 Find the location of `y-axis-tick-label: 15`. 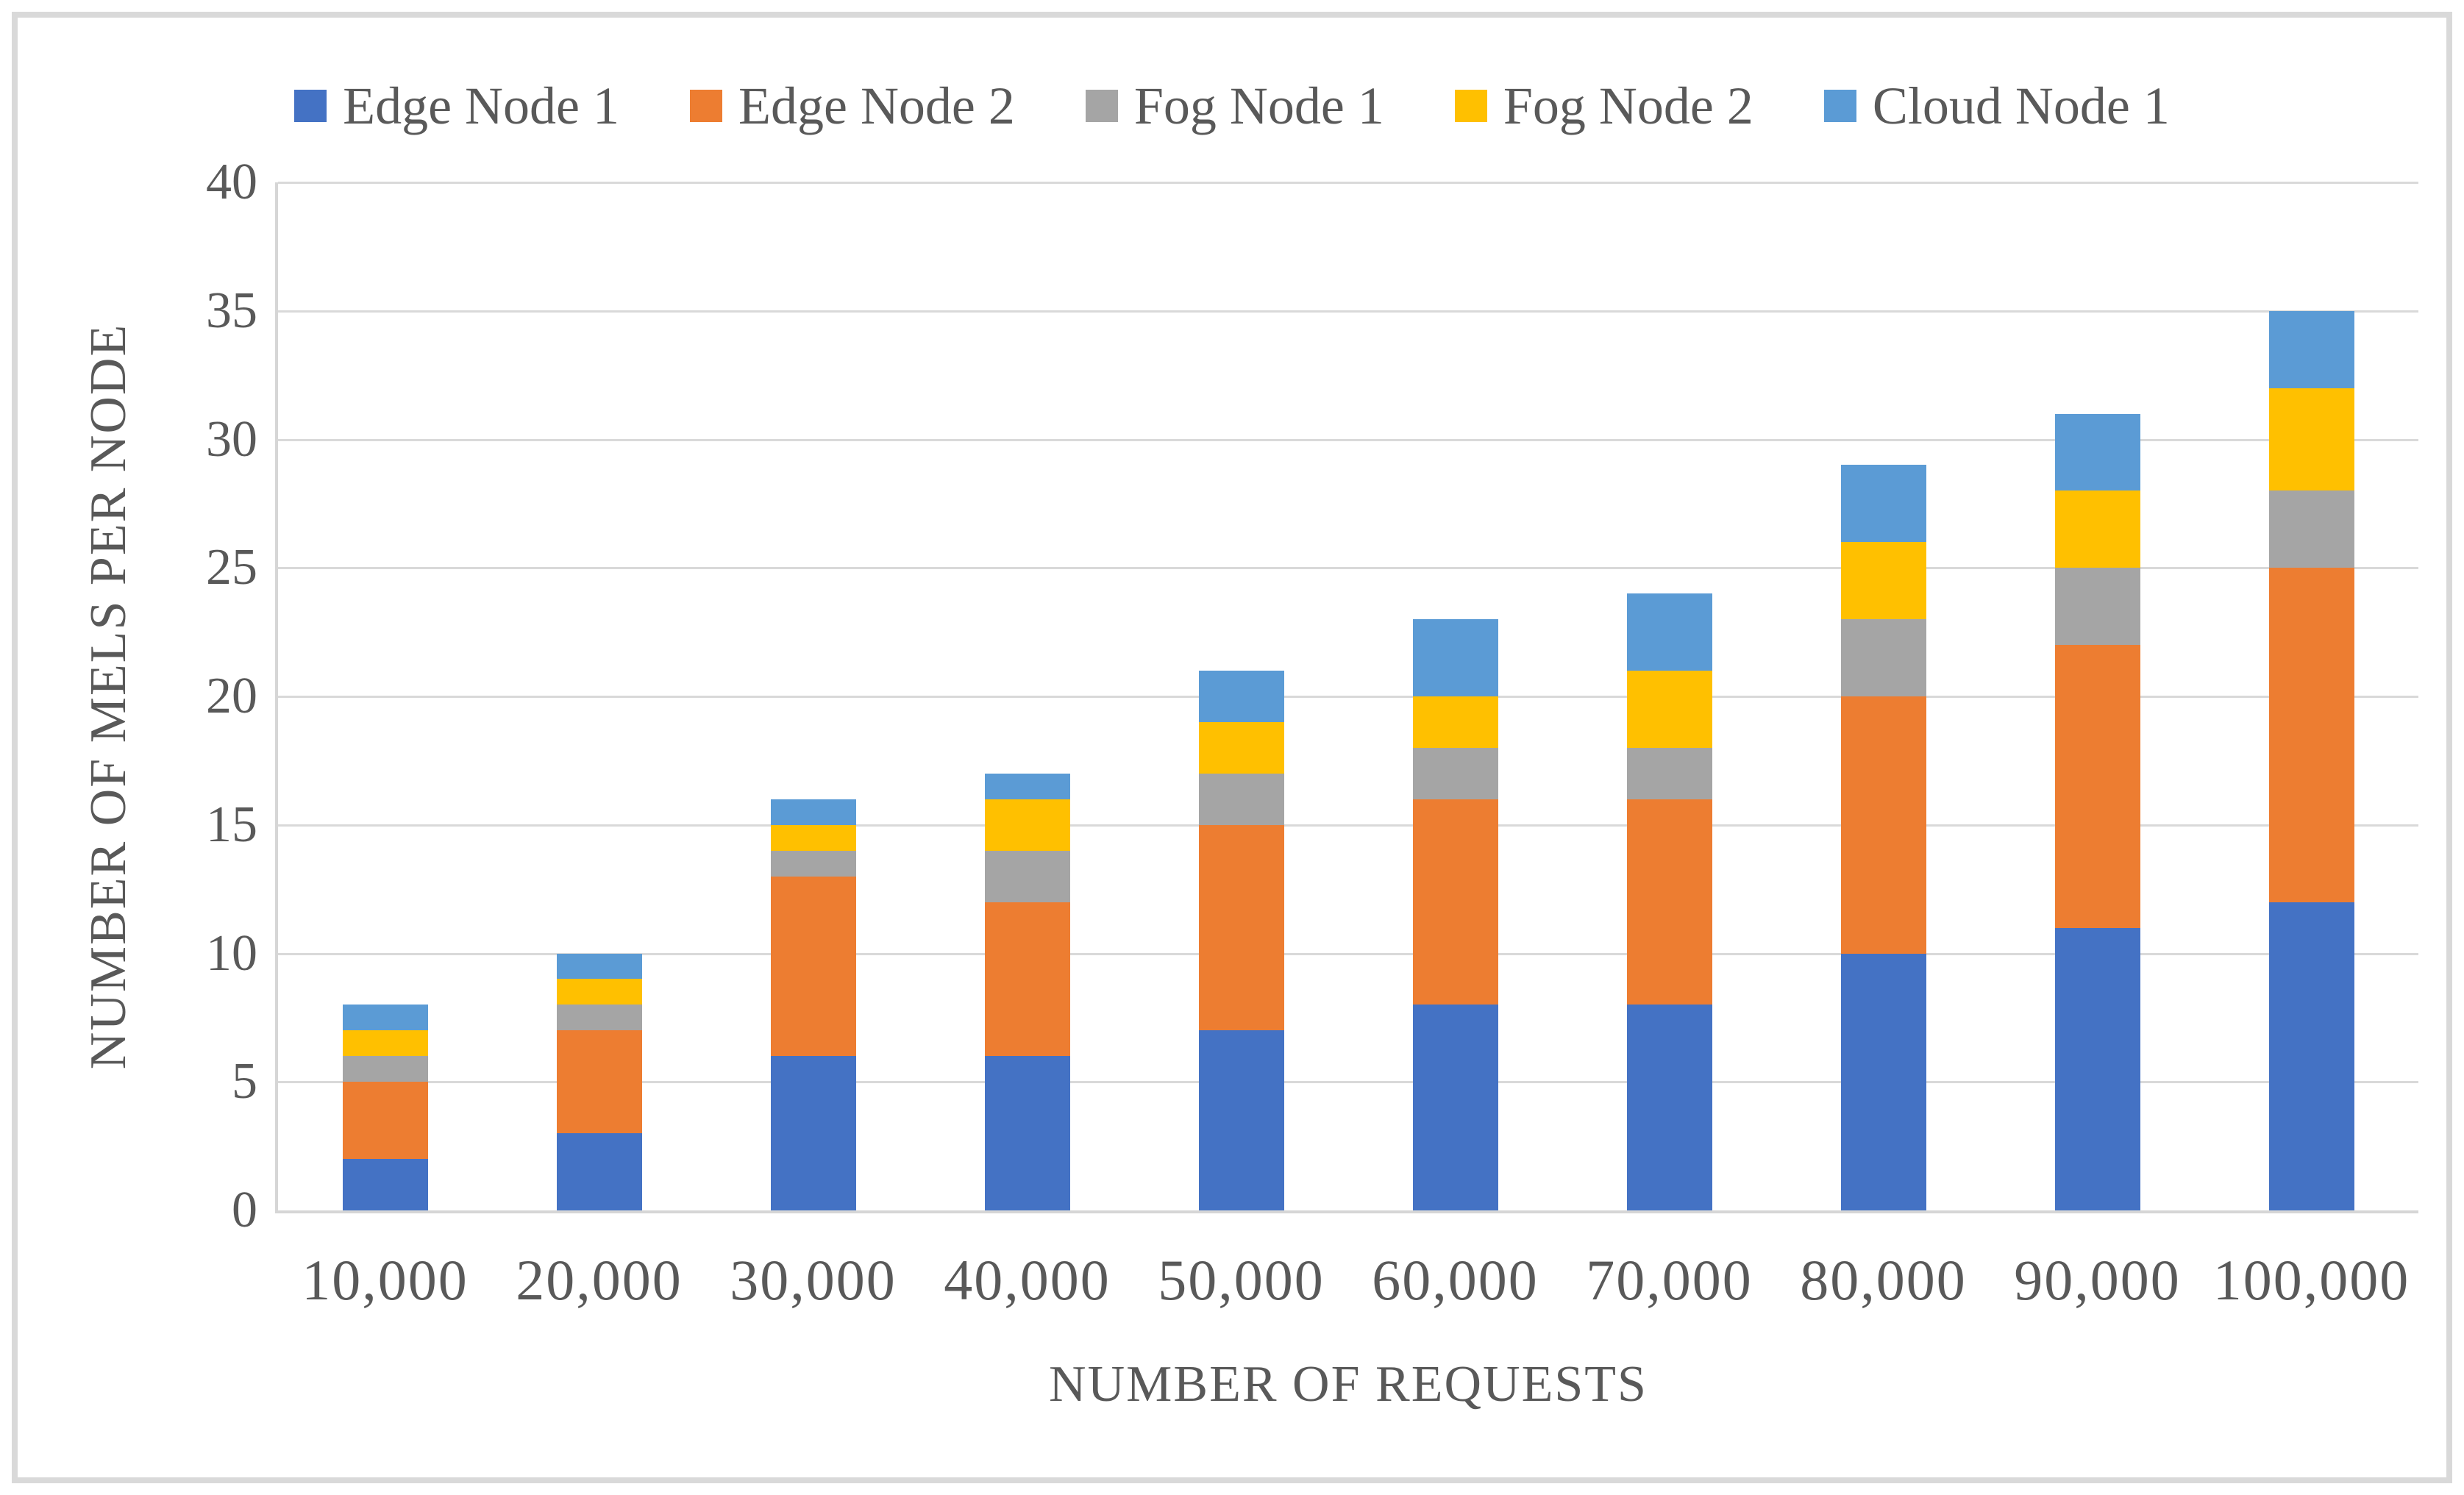

y-axis-tick-label: 15 is located at coordinates (232, 824).